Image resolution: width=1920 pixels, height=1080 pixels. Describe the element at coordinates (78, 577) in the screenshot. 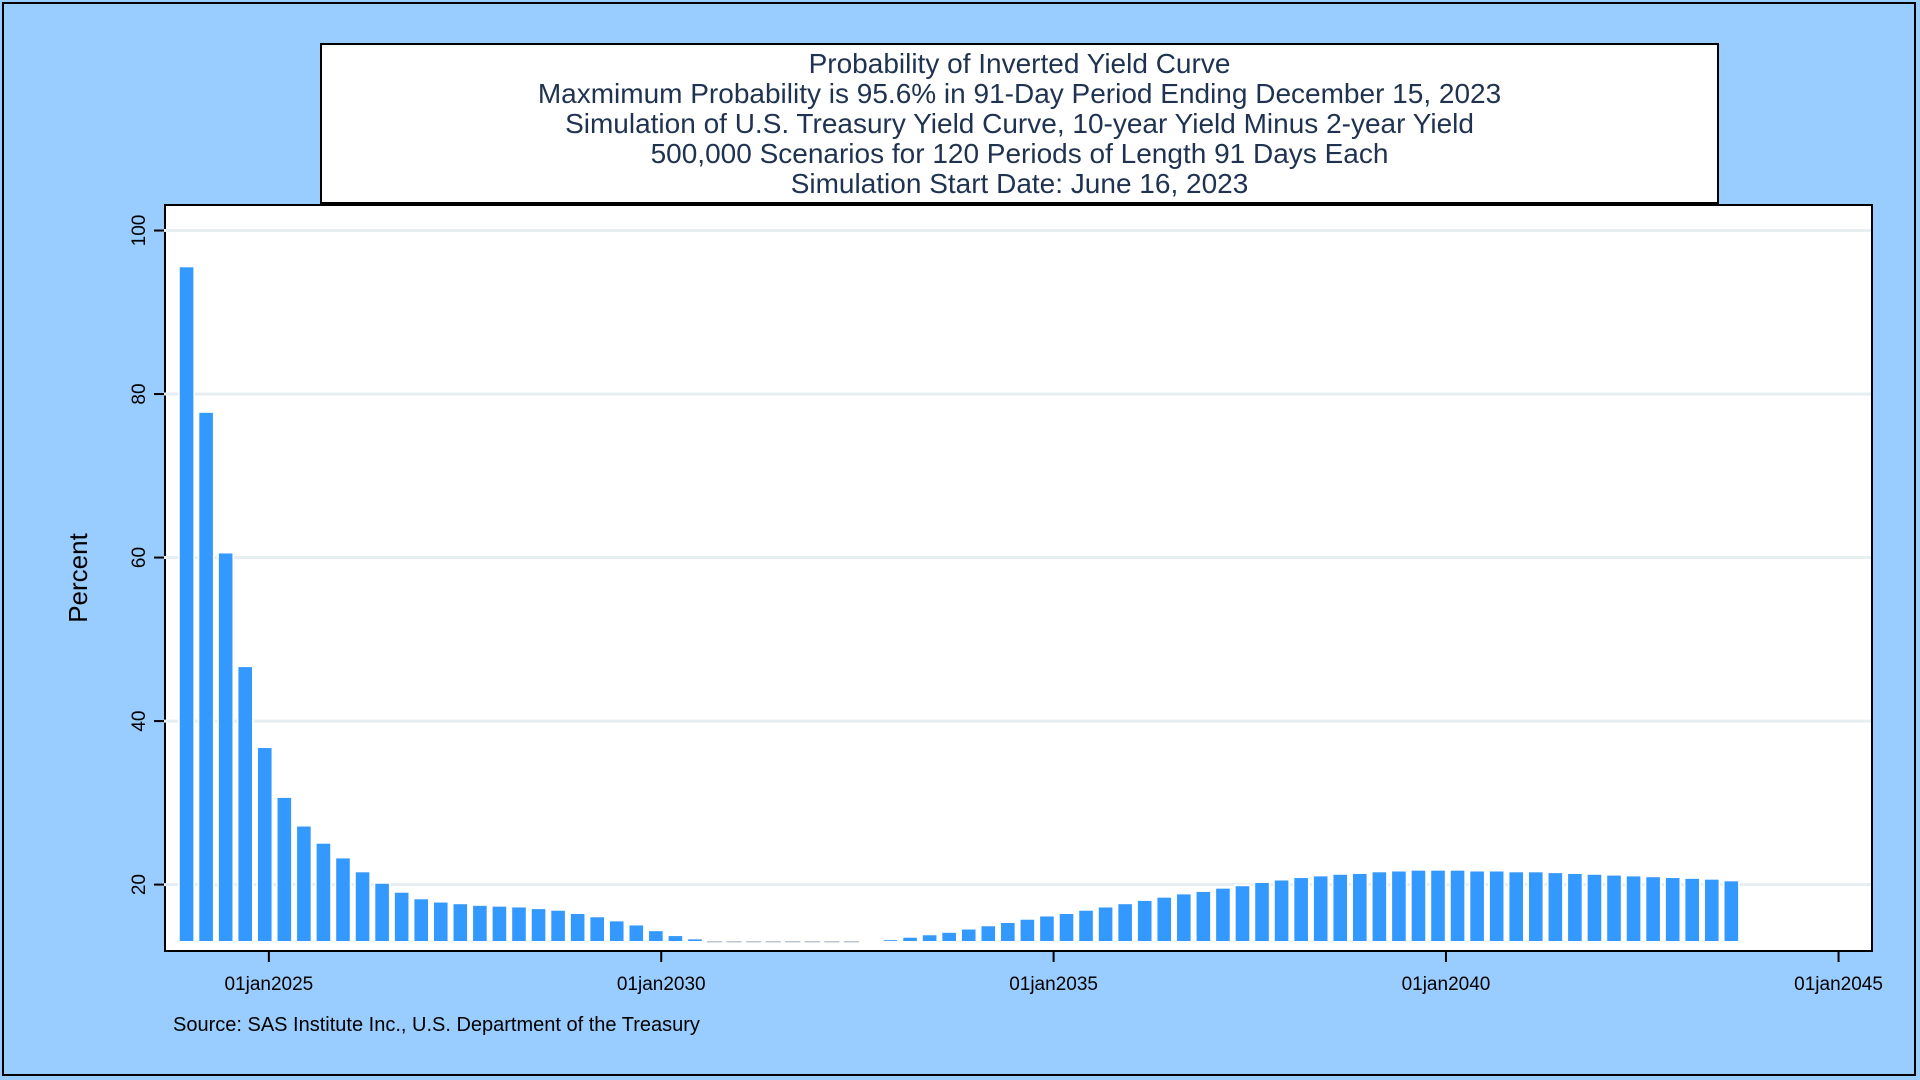

I see `y-axis-label: Percent` at that location.